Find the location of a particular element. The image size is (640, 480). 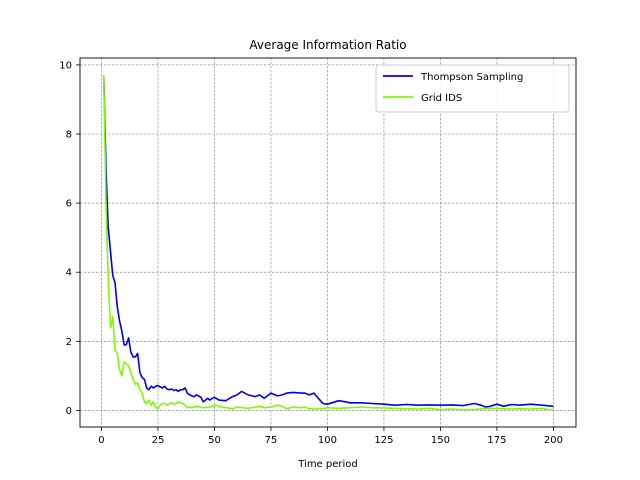

x-axis: 0 25 50 75 100 125 150 175 200 is located at coordinates (330, 436).